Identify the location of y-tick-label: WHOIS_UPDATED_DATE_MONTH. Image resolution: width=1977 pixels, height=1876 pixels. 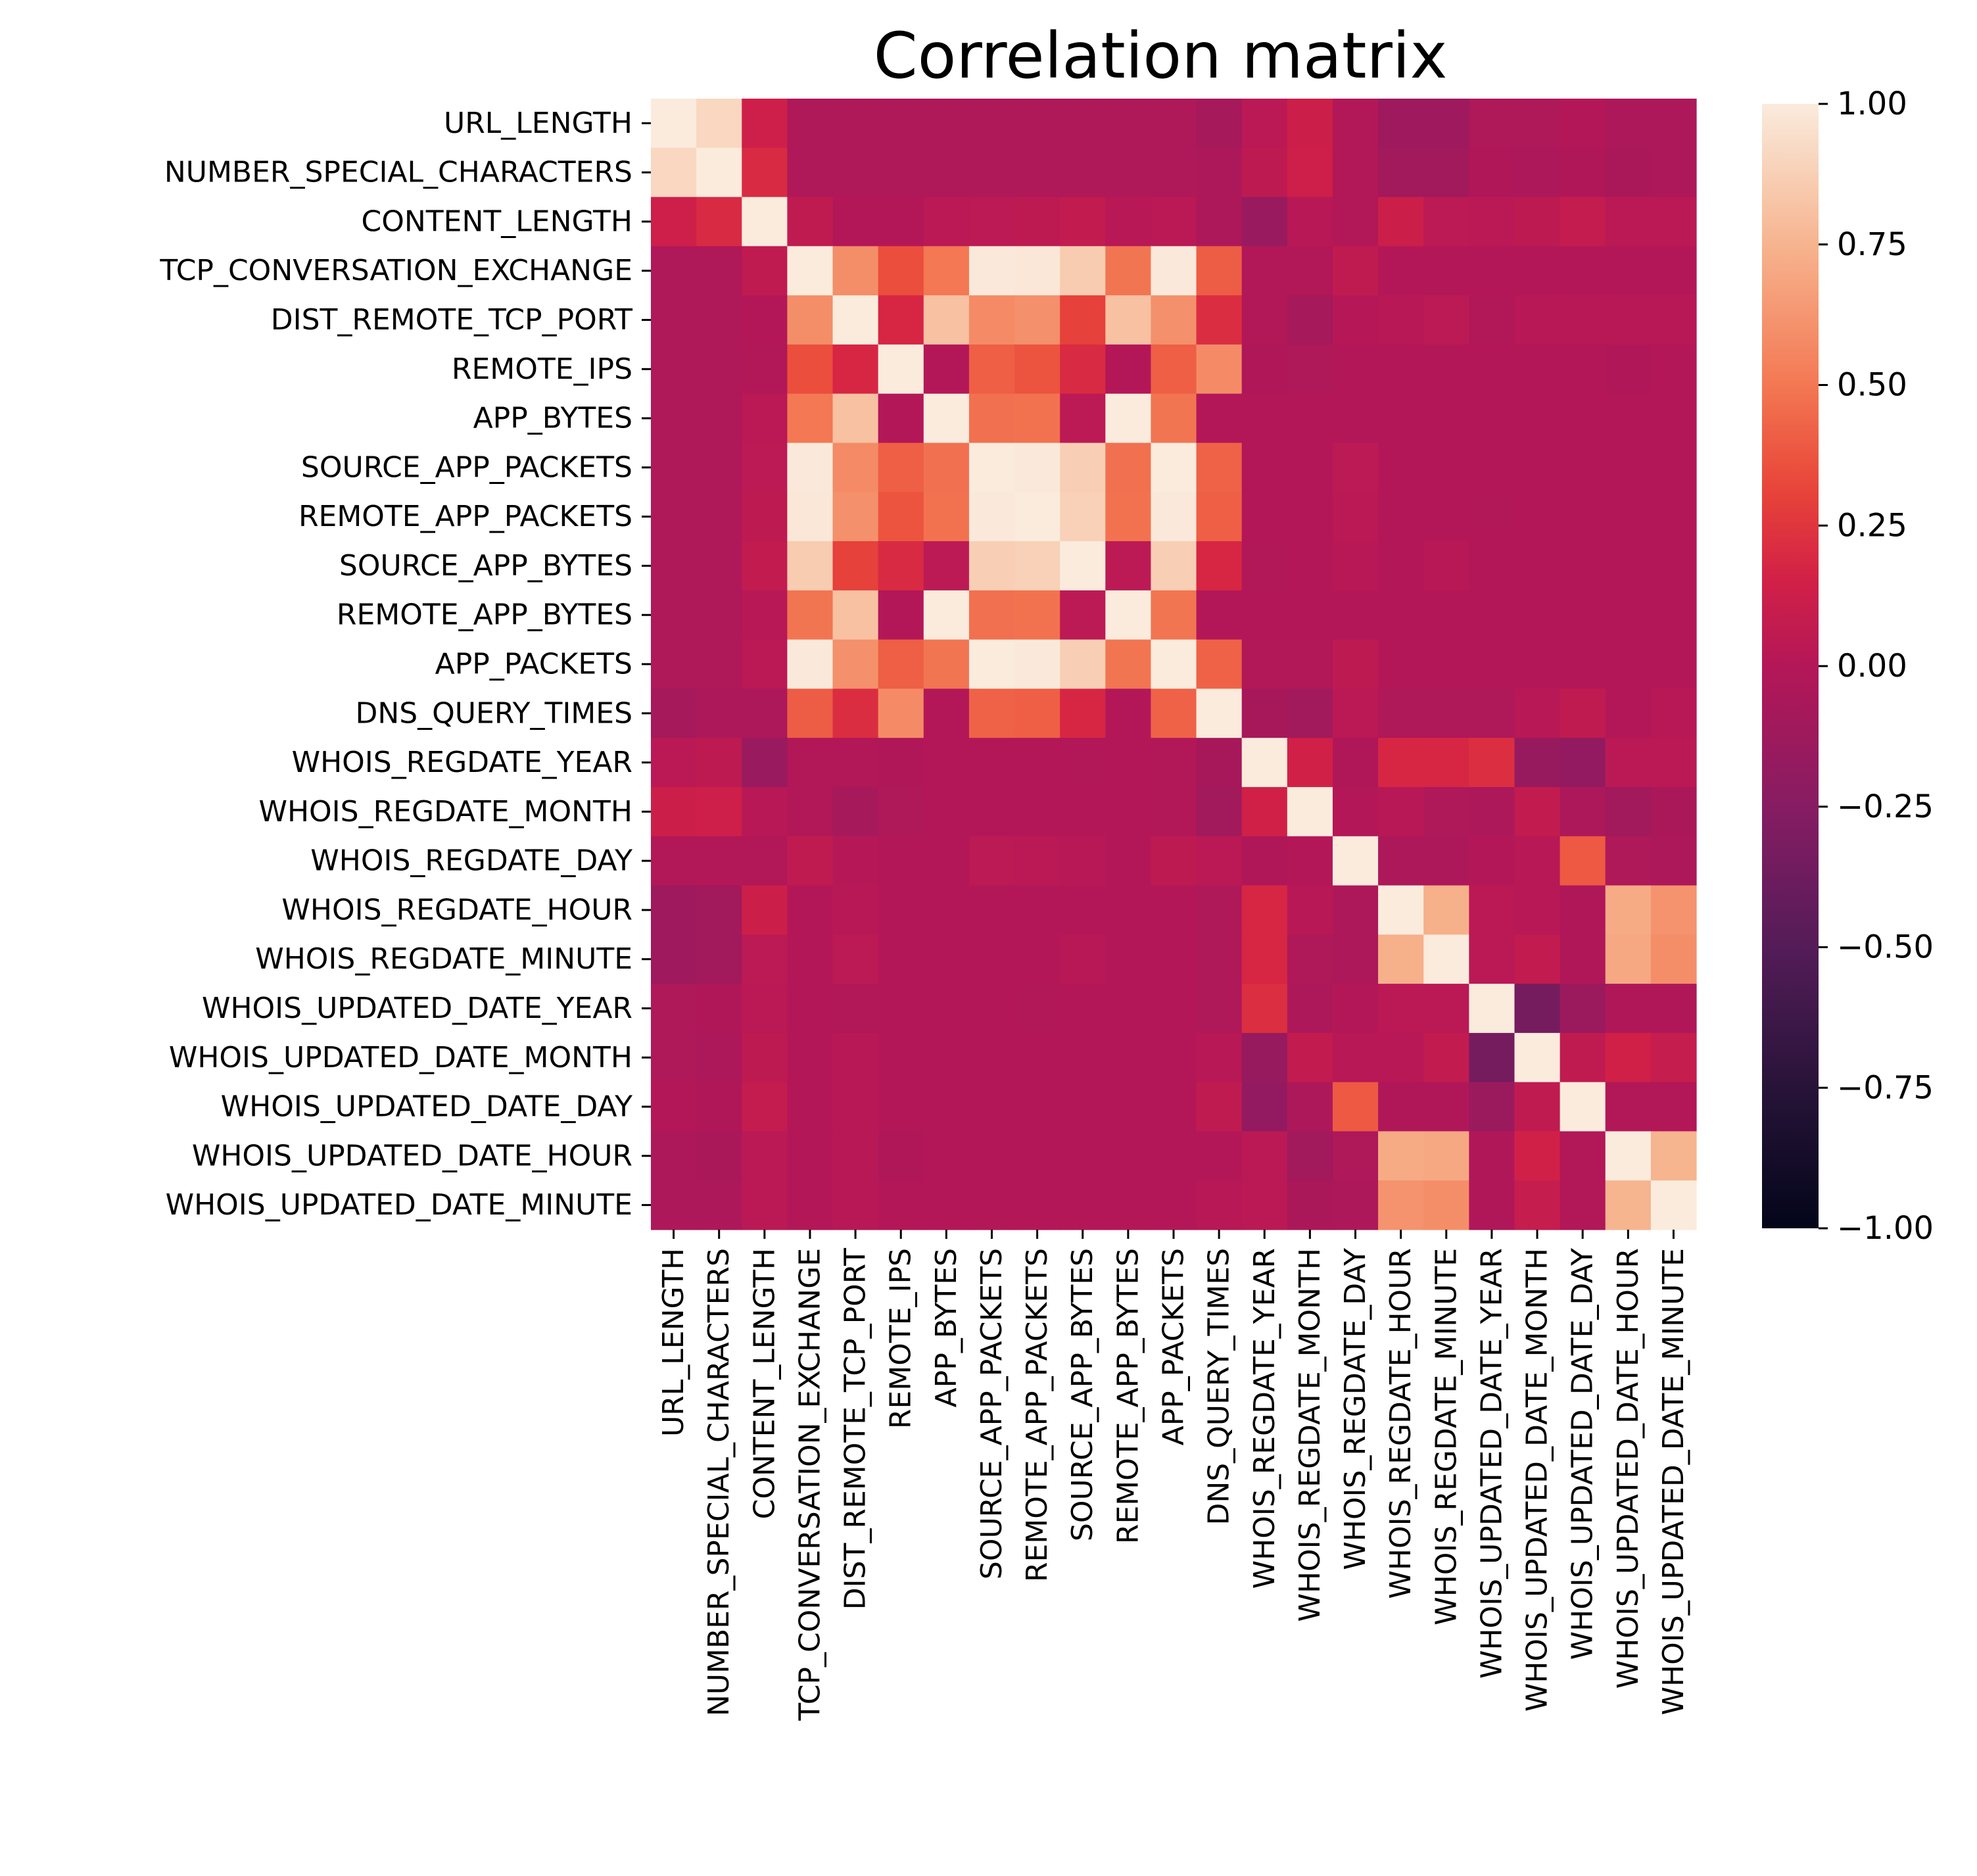
(400, 1057).